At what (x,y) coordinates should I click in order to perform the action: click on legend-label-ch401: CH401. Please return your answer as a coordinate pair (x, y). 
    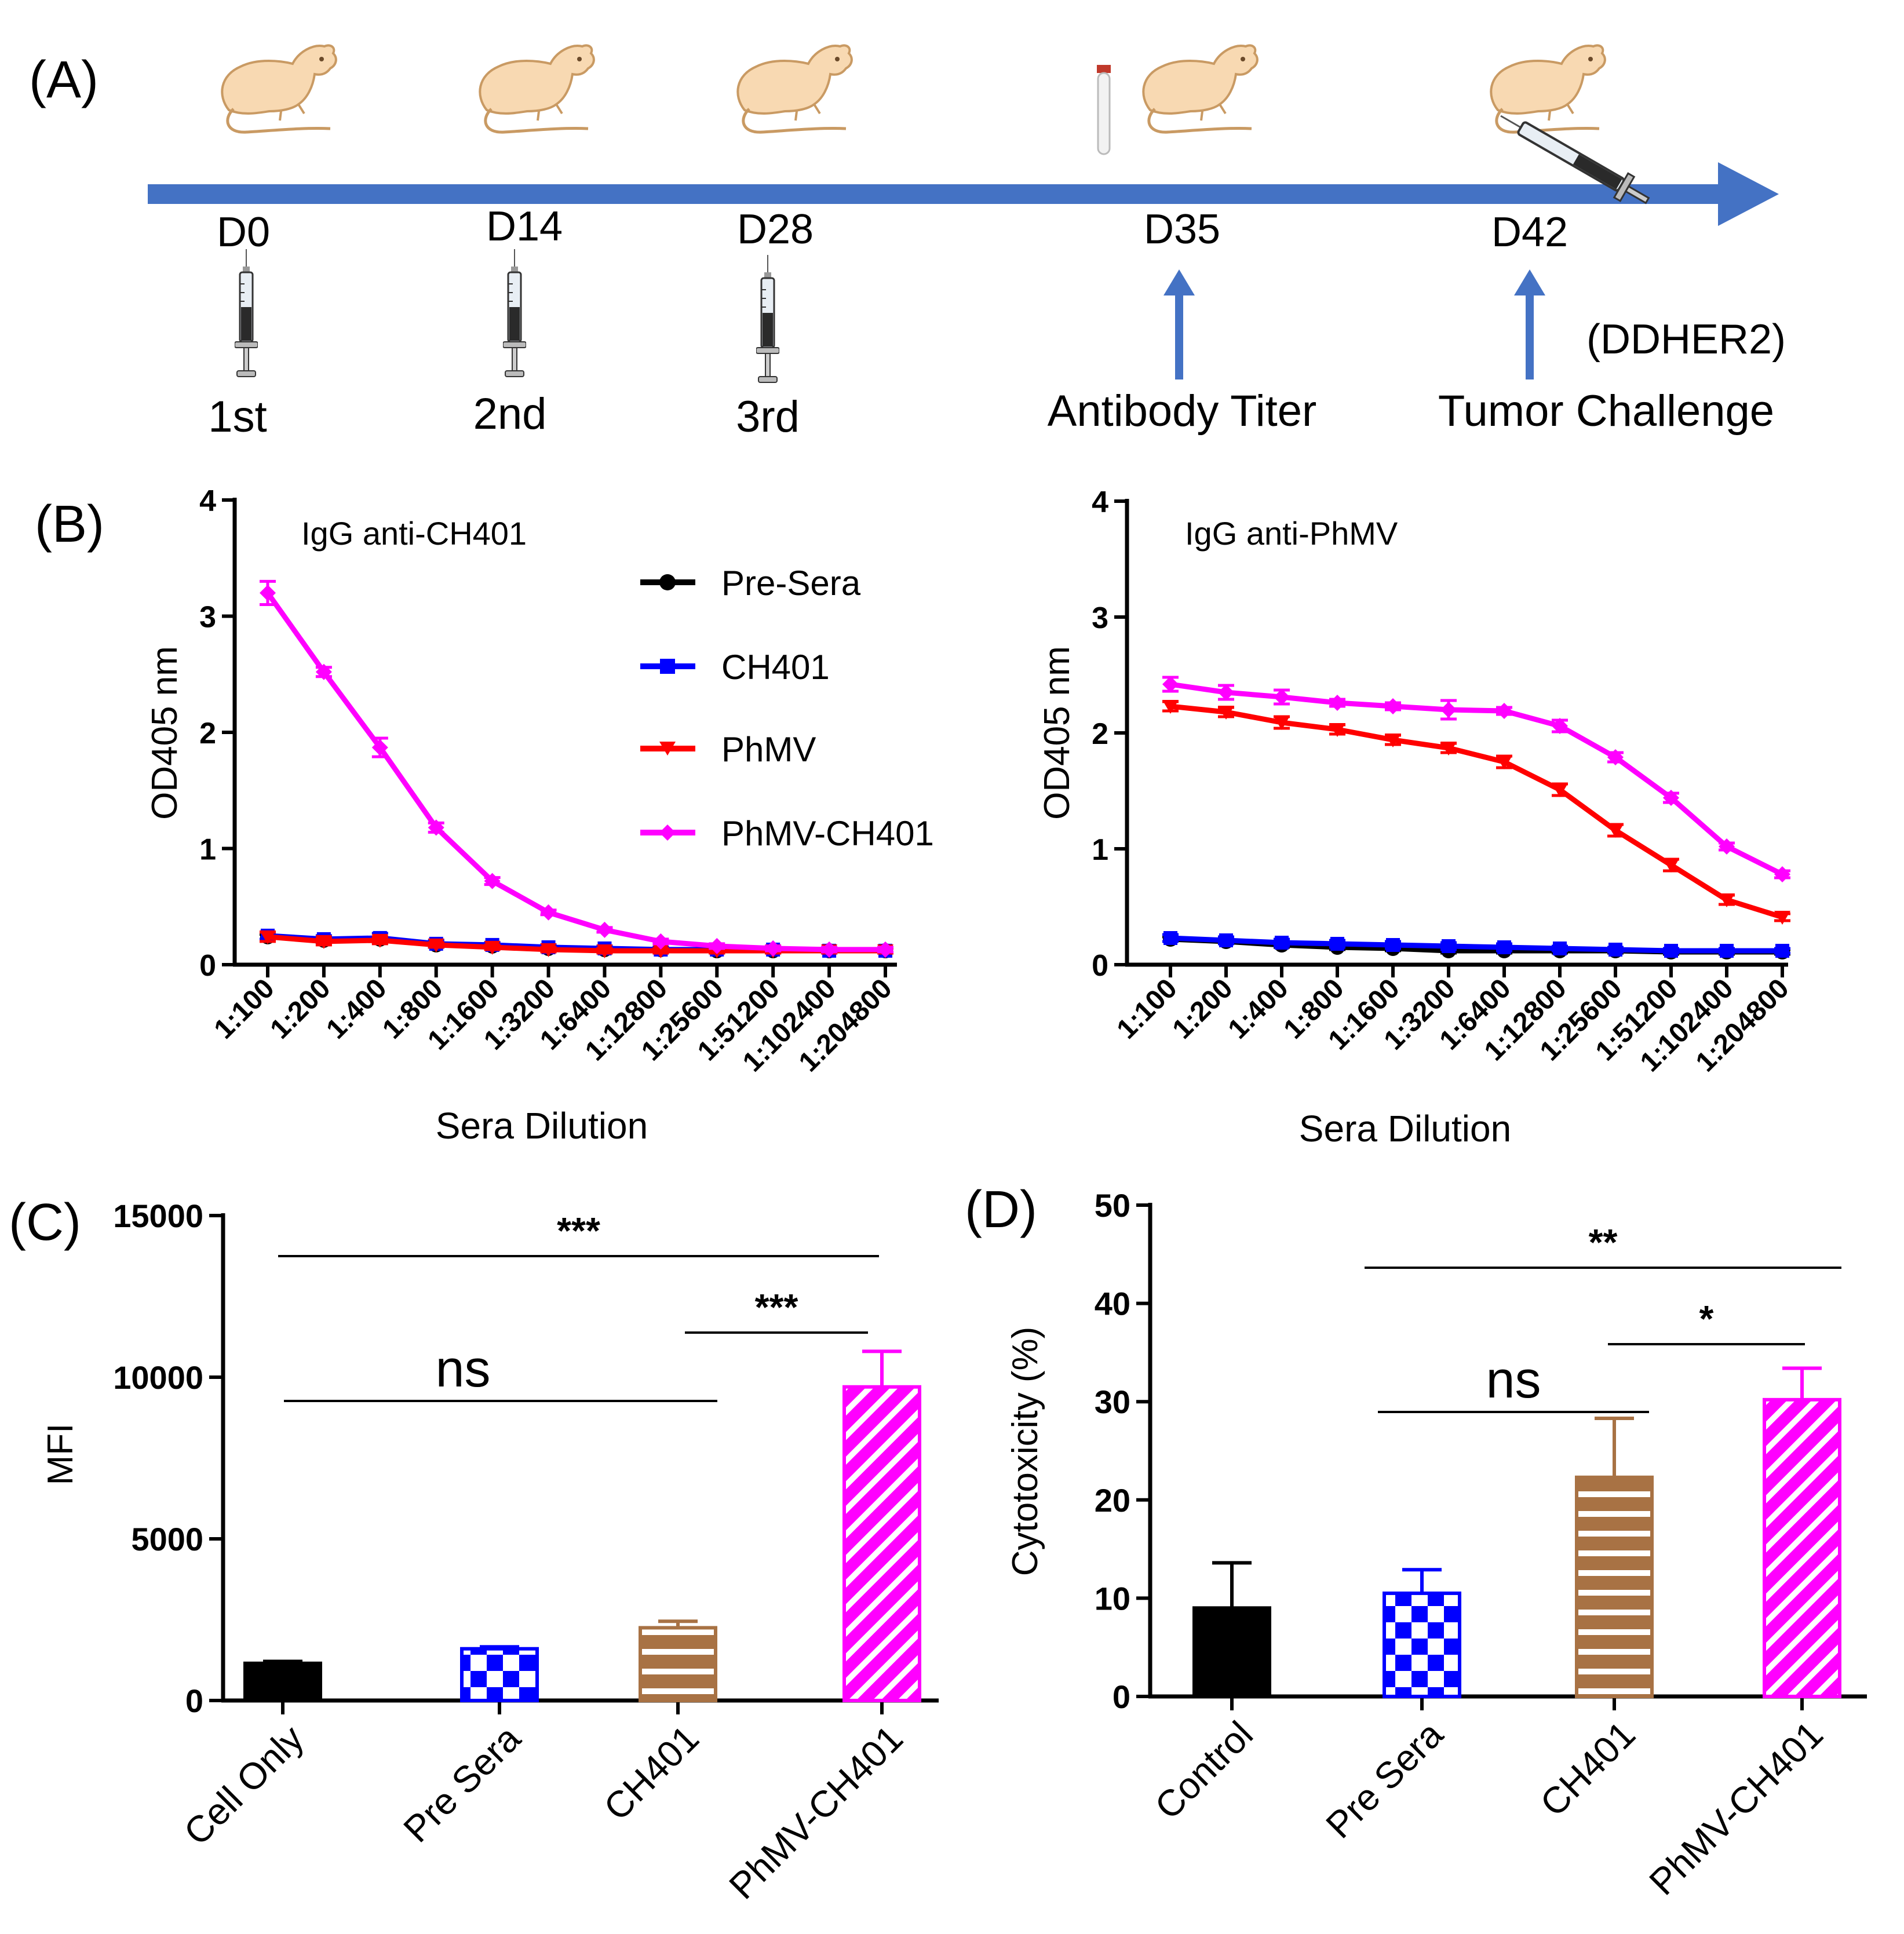
    Looking at the image, I should click on (775, 668).